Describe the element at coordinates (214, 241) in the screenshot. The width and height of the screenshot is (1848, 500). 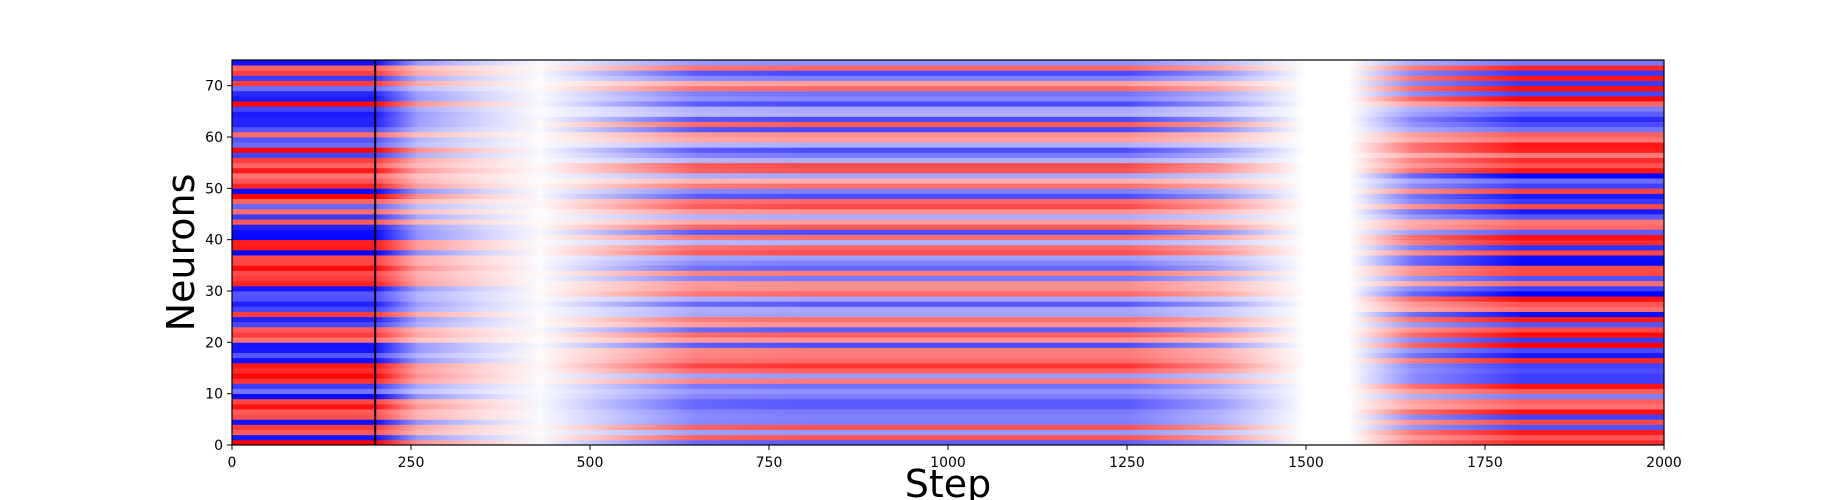
I see `y-tick-label: 40` at that location.